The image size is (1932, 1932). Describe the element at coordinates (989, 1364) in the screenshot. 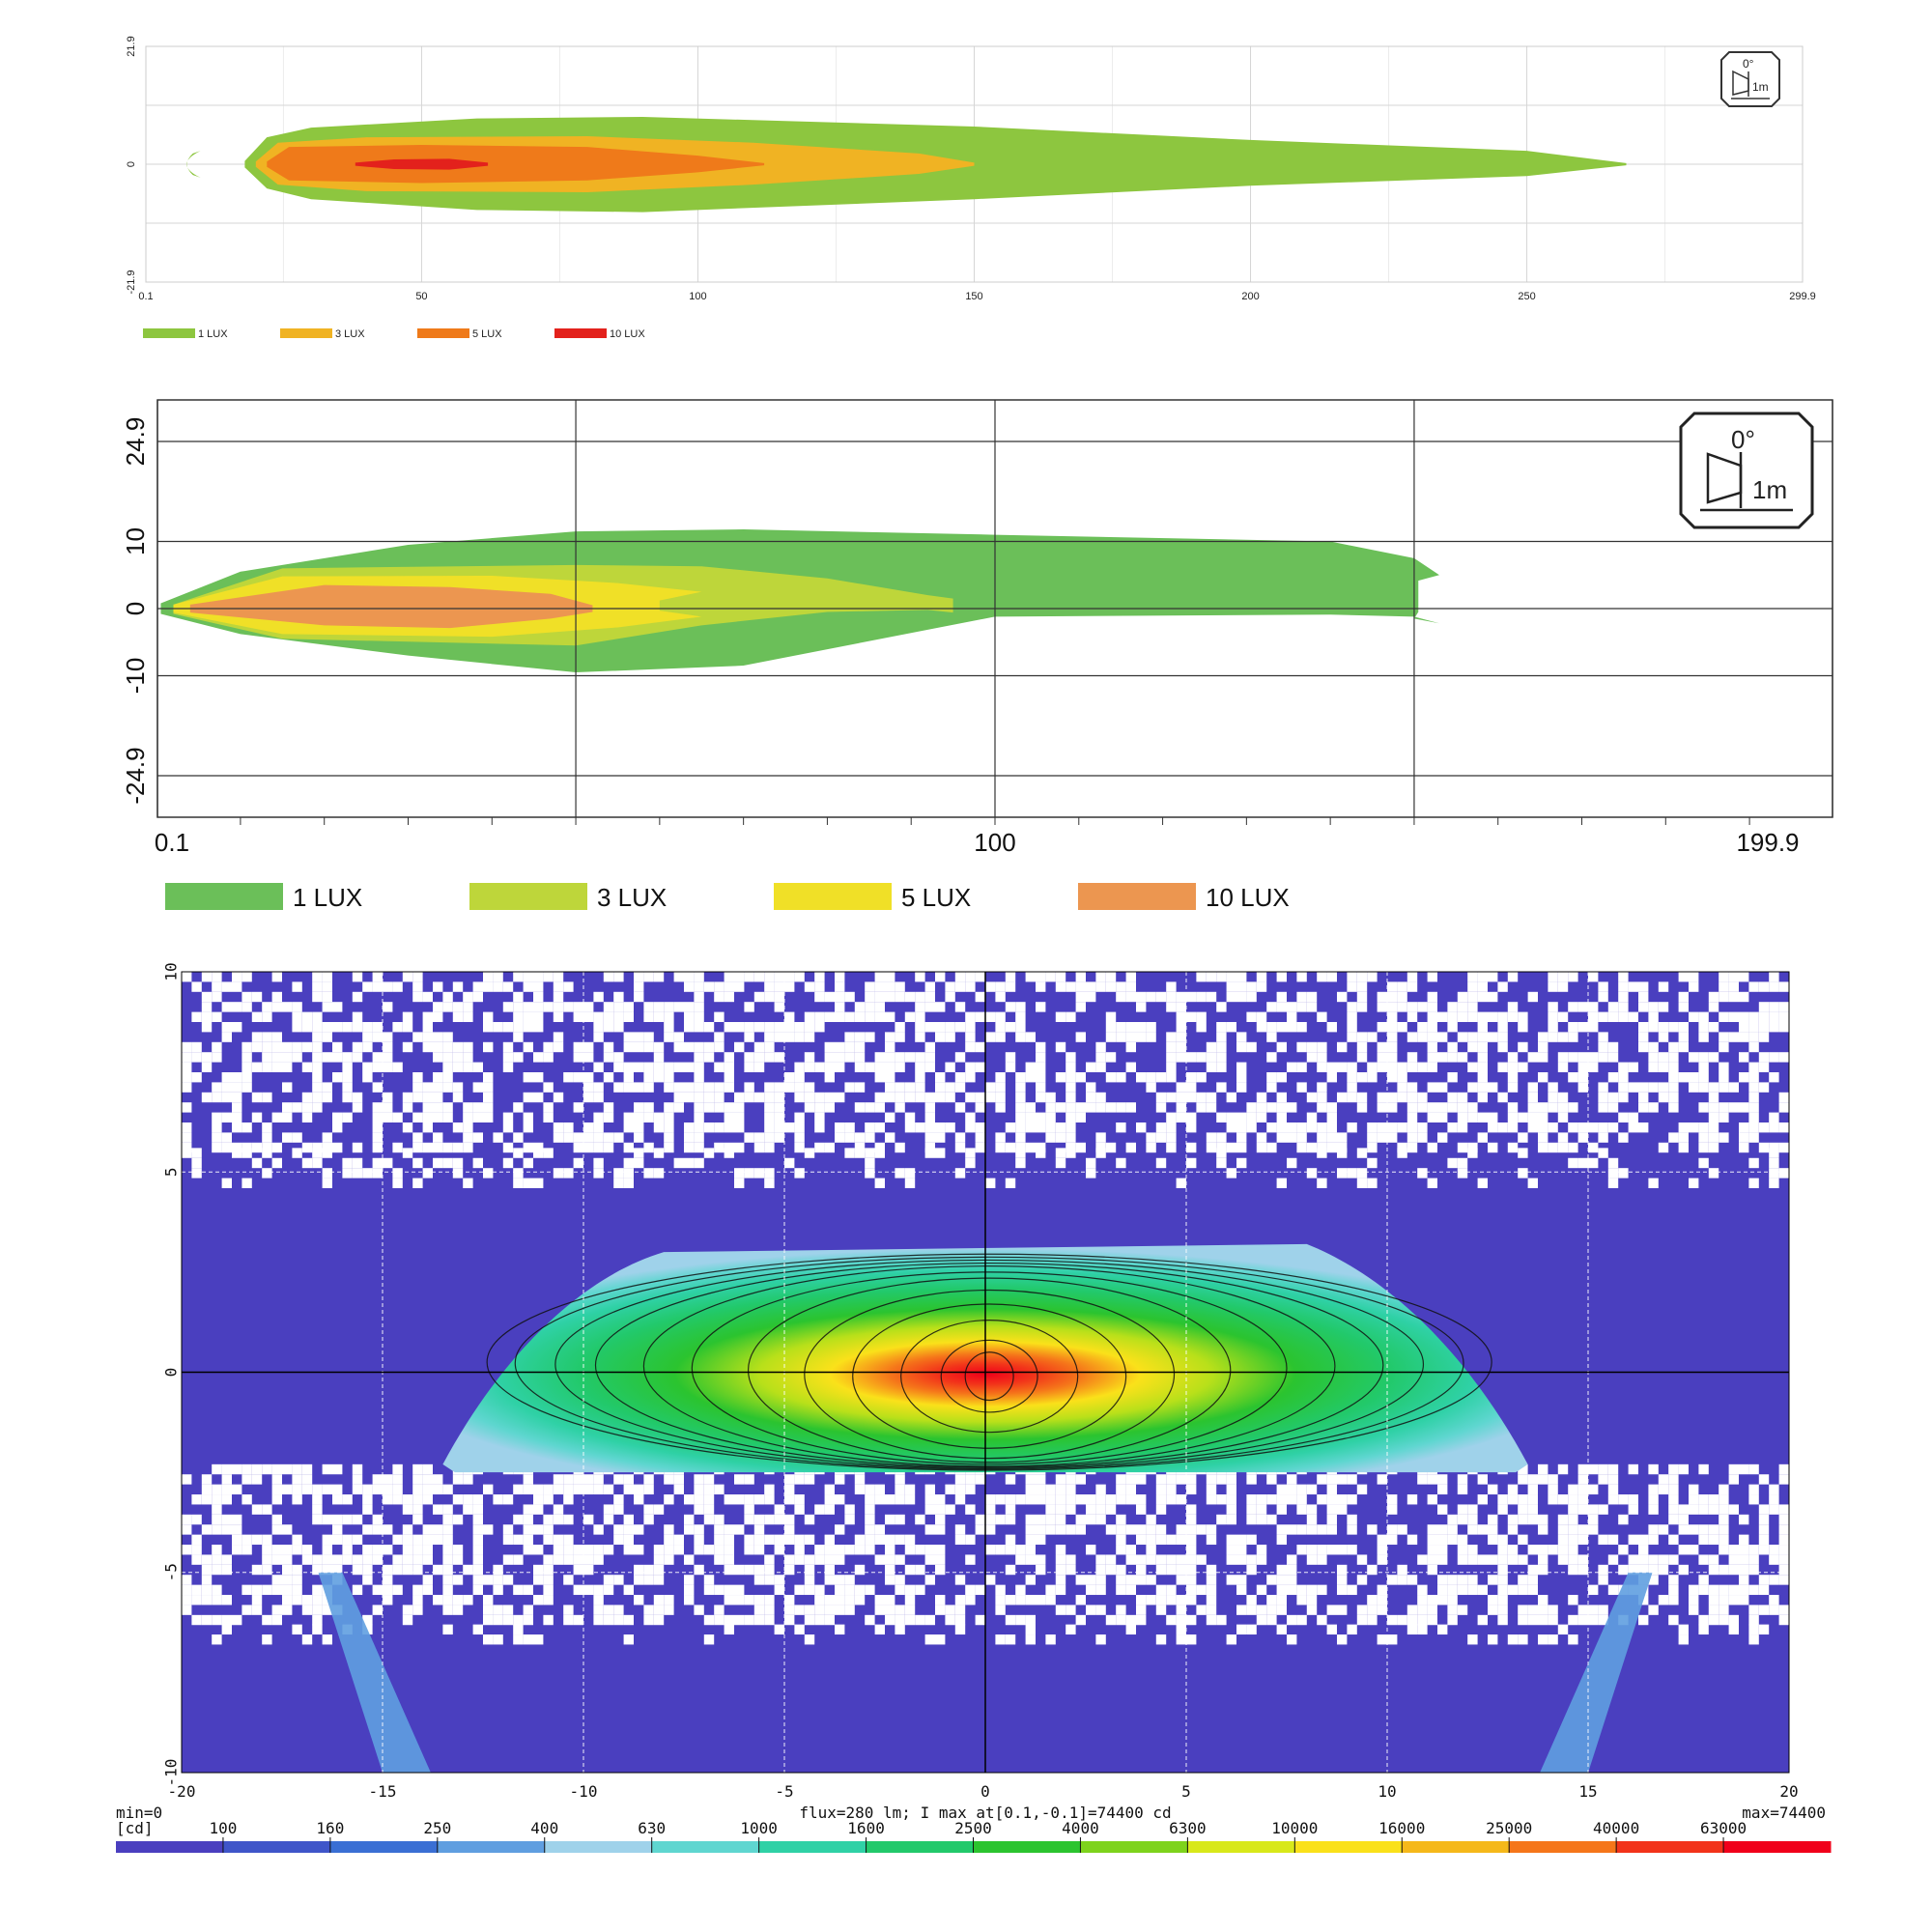

I see `heatmap-contour` at that location.